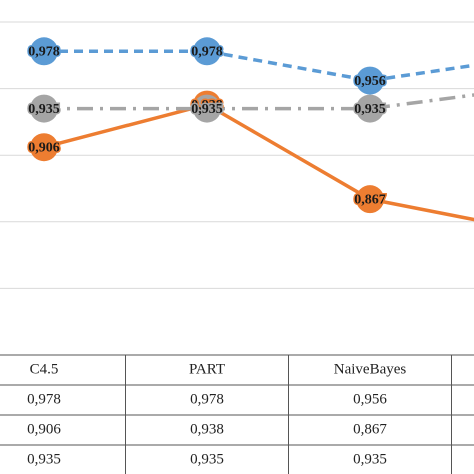  What do you see at coordinates (44, 369) in the screenshot?
I see `table-header: C4.5` at bounding box center [44, 369].